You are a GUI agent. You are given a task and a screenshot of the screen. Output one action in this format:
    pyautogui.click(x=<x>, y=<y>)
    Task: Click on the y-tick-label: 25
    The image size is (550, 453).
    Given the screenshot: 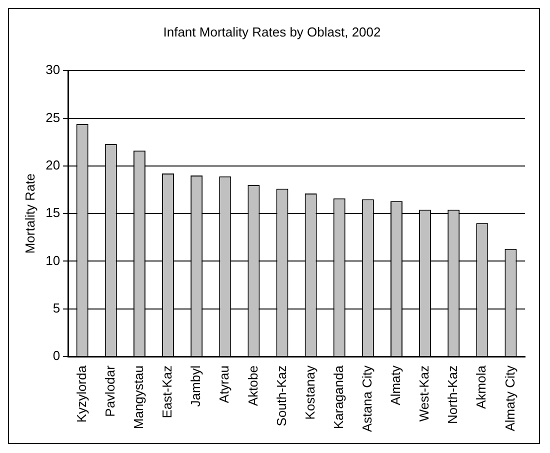 What is the action you would take?
    pyautogui.click(x=53, y=117)
    